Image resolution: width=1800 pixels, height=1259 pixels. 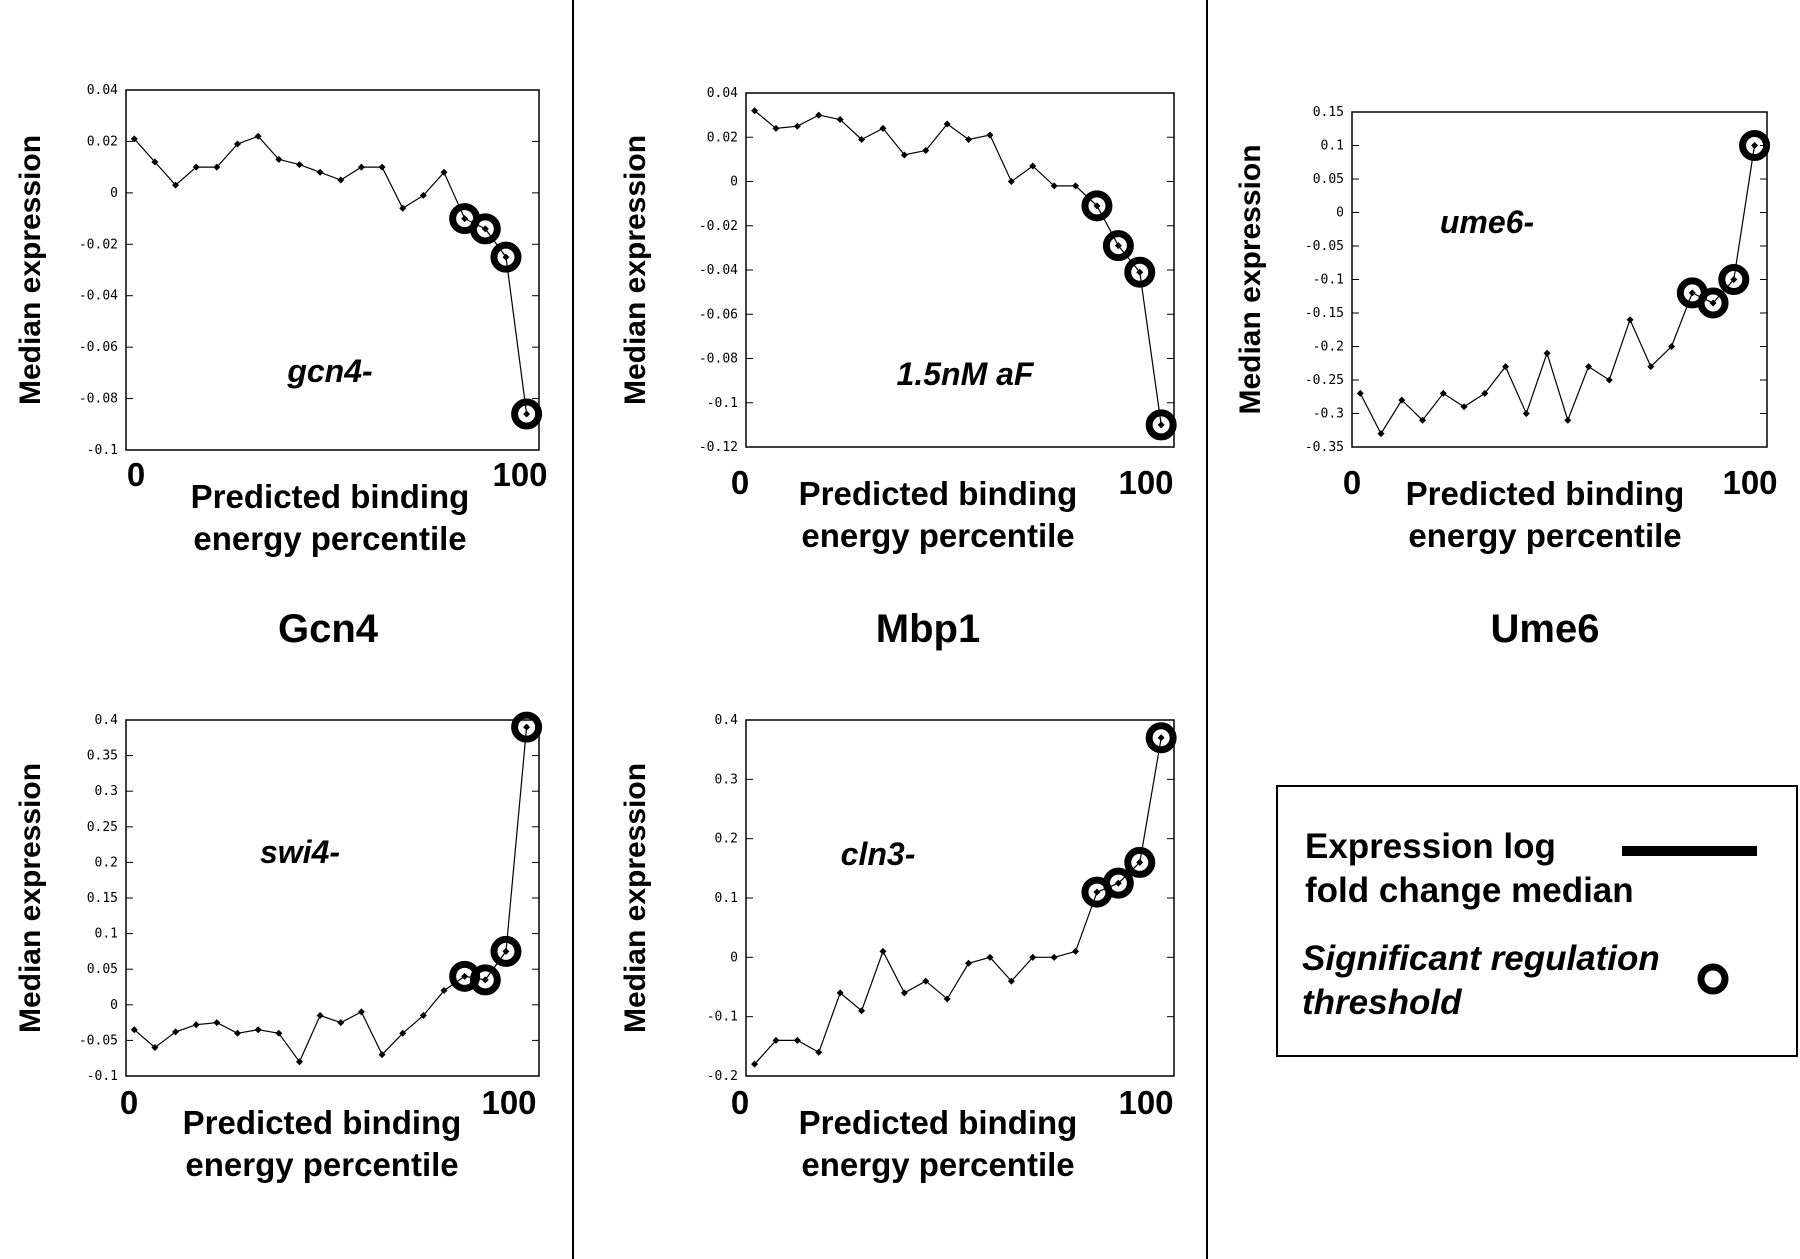 What do you see at coordinates (1328, 179) in the screenshot?
I see `y-tick-label: 0.05` at bounding box center [1328, 179].